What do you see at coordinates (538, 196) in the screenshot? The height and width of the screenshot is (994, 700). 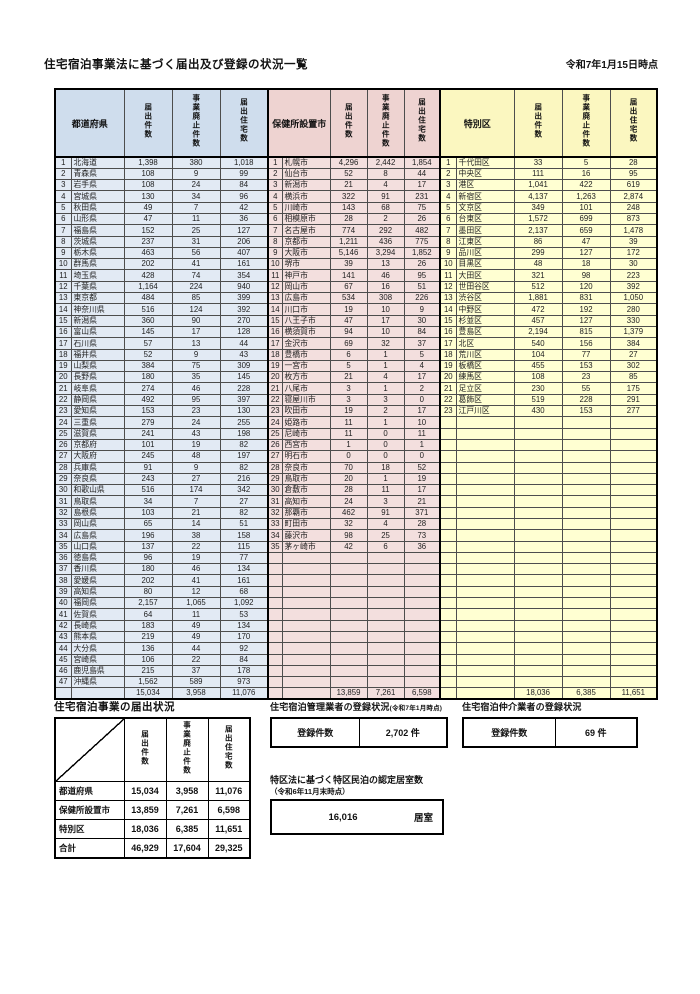 I see `value-cell: 4,137` at bounding box center [538, 196].